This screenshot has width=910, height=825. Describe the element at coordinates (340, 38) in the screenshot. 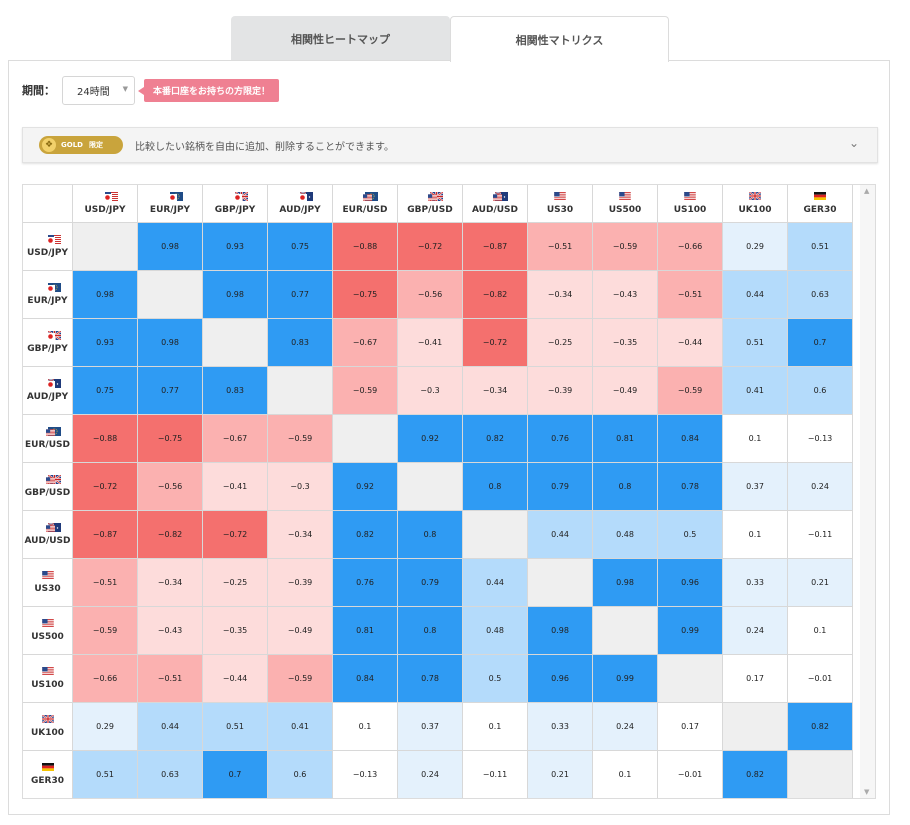

I see `tab-heatmap: 相関性ヒートマップ` at that location.